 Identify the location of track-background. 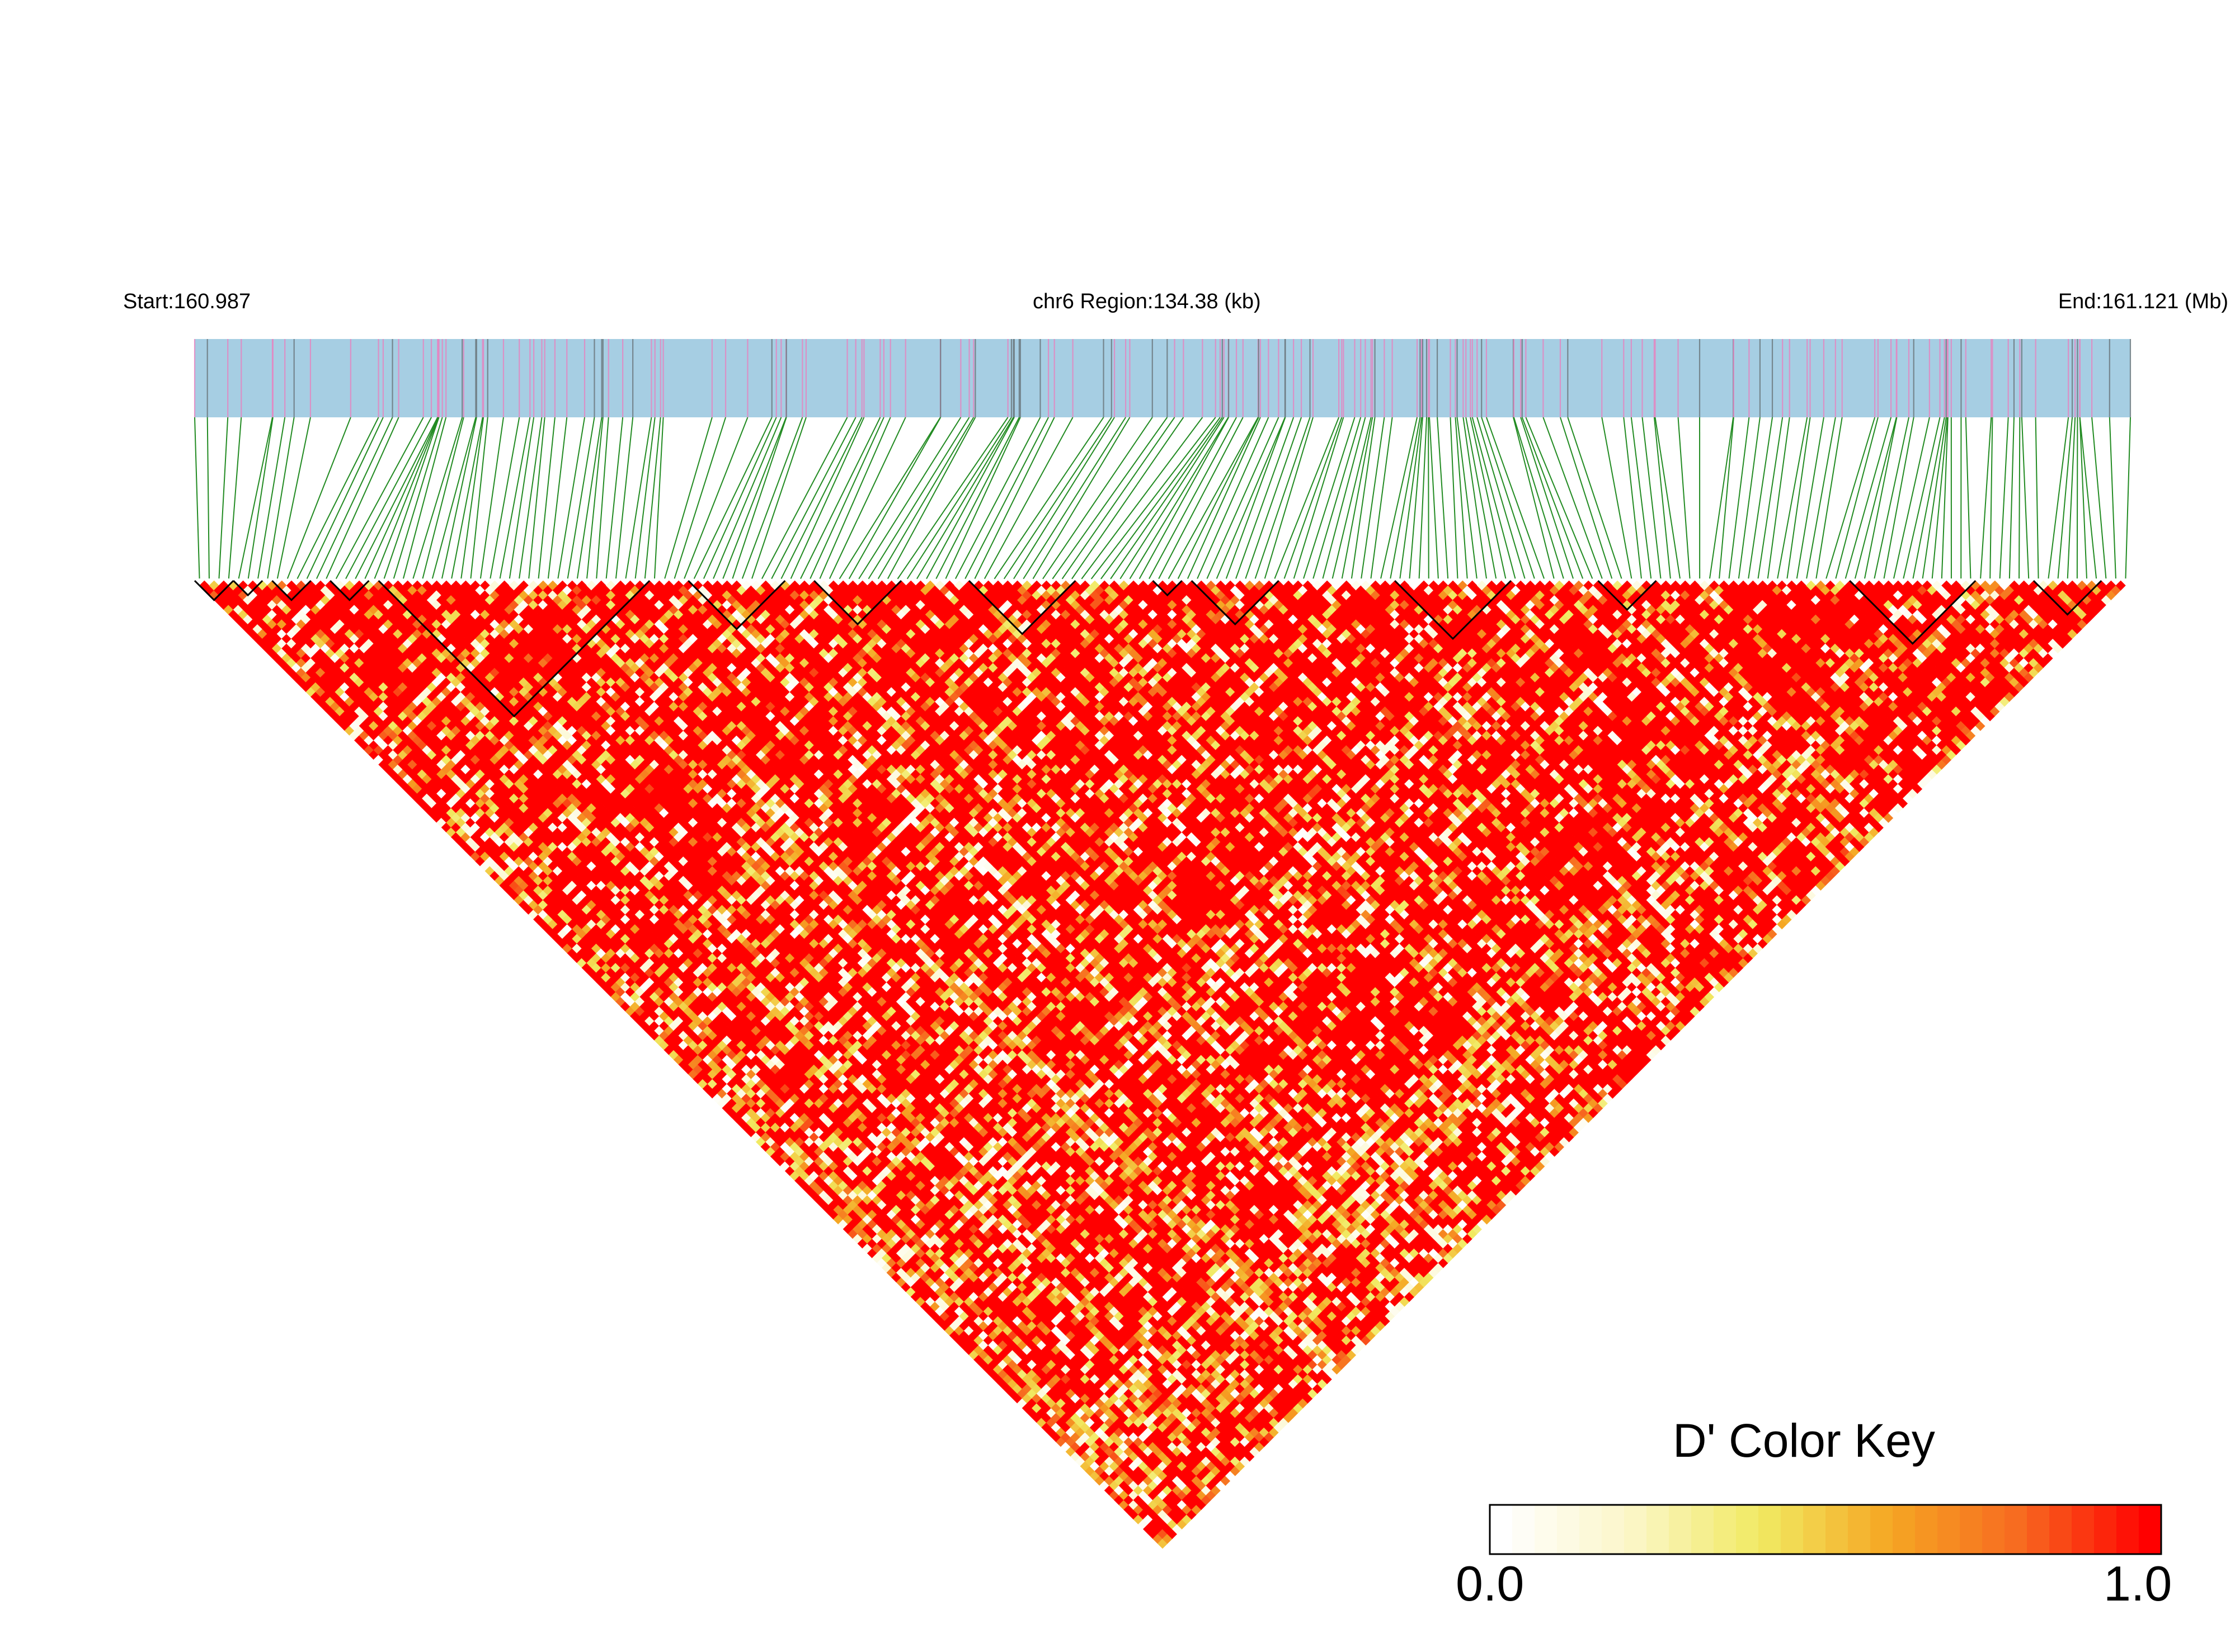
(1162, 378).